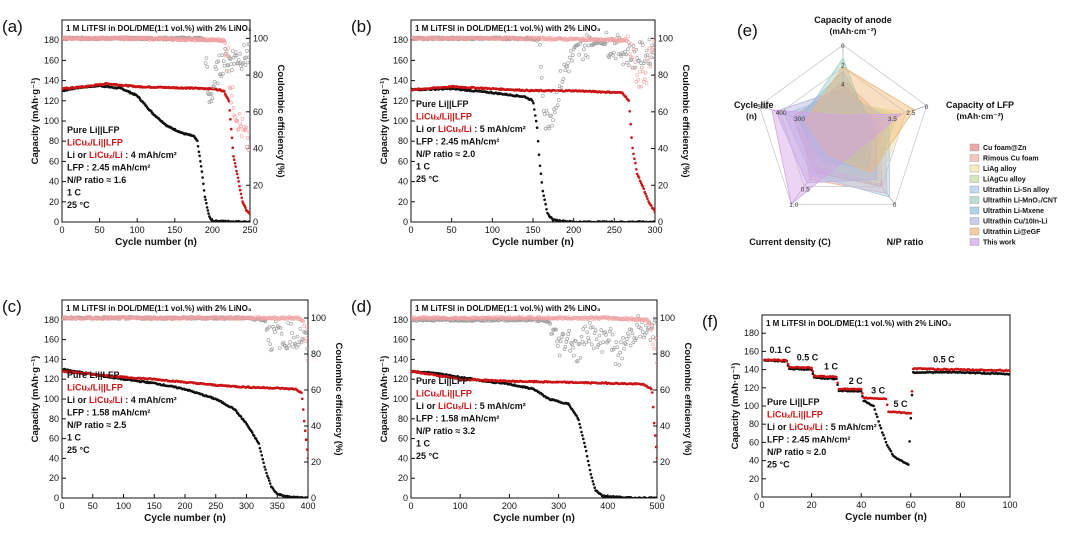  Describe the element at coordinates (123, 506) in the screenshot. I see `x-tick-label: 100` at that location.